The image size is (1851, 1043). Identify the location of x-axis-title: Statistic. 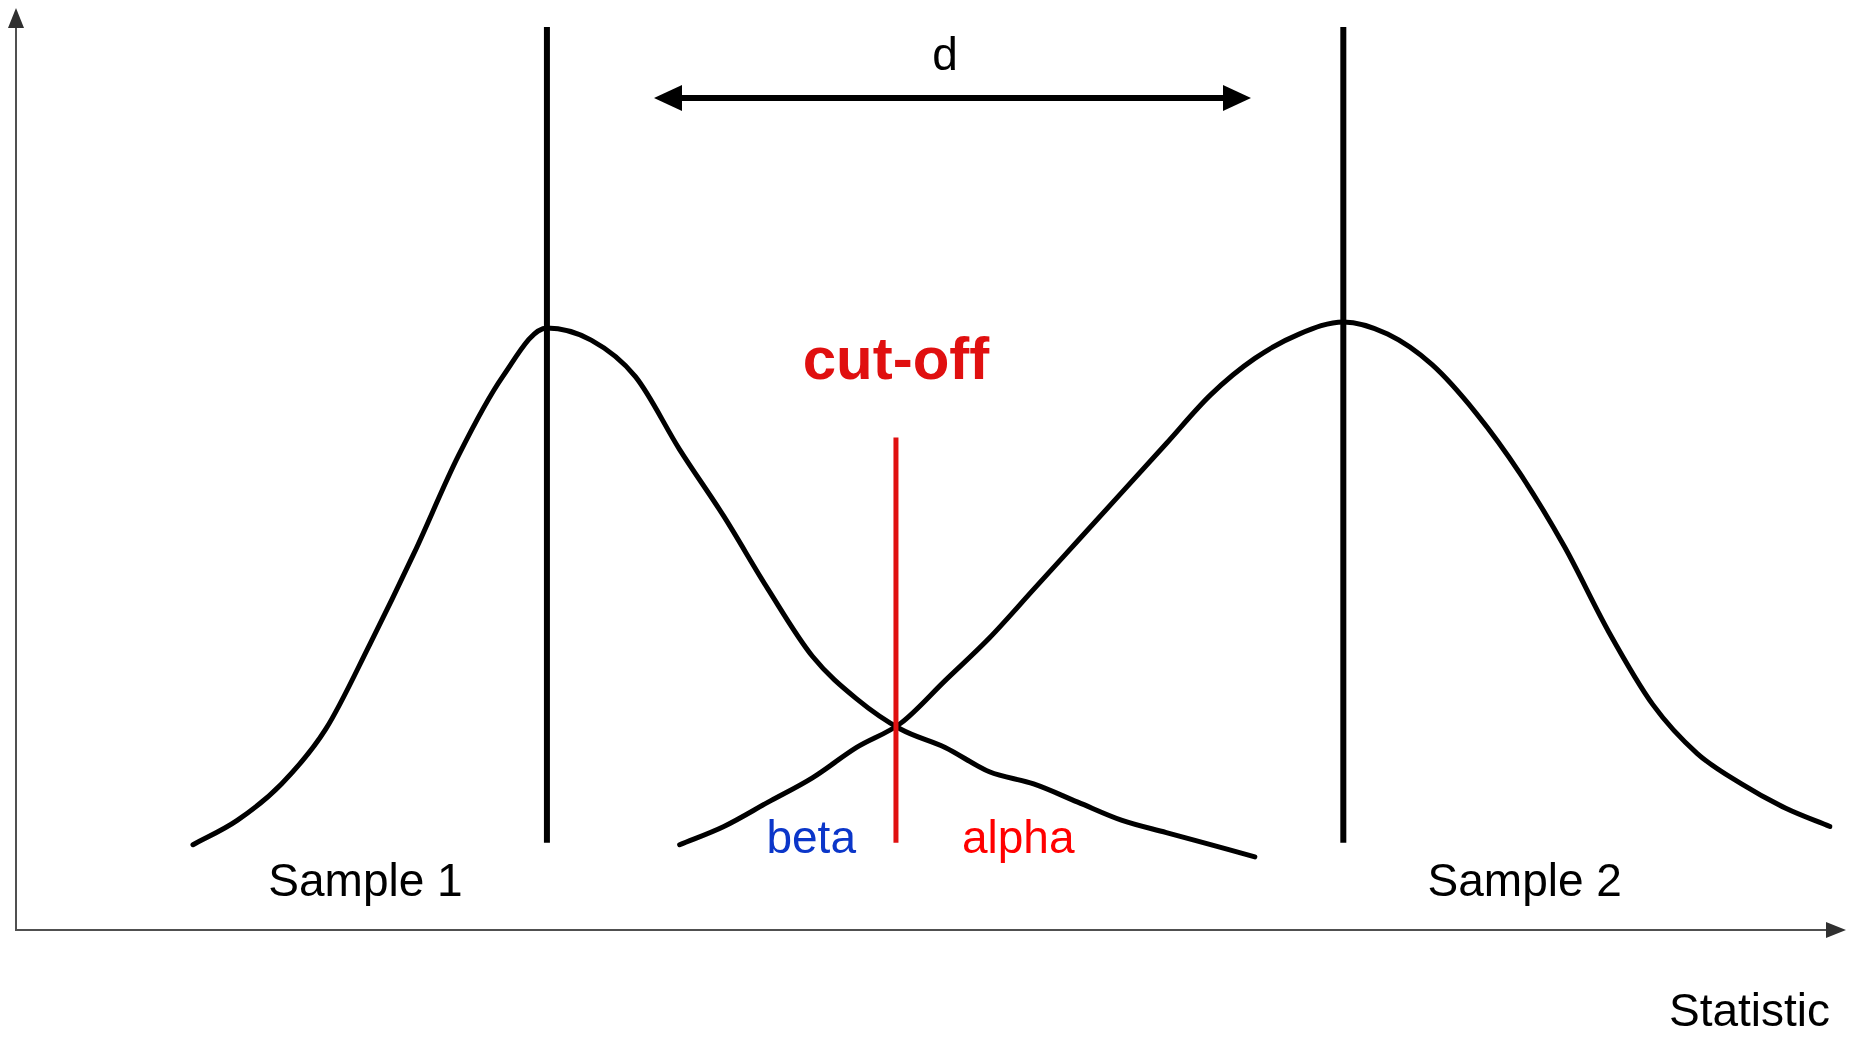
(1749, 1010).